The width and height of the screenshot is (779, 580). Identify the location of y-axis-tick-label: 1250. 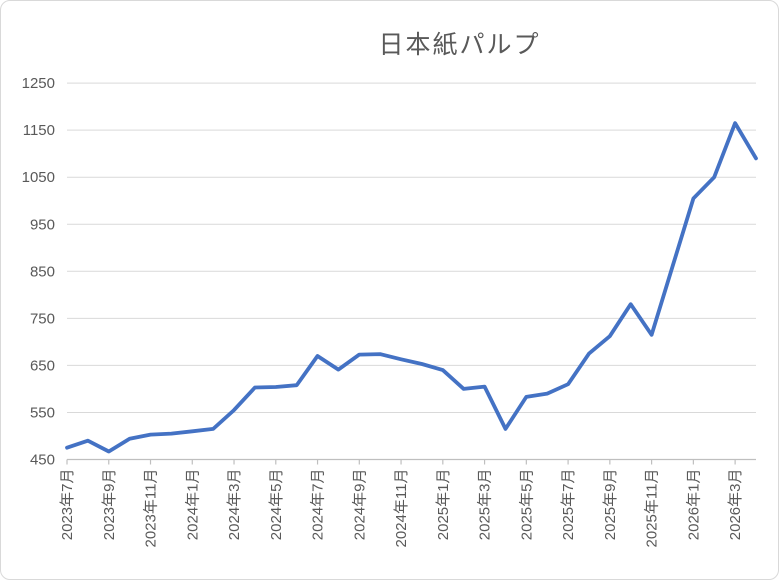
(38, 83).